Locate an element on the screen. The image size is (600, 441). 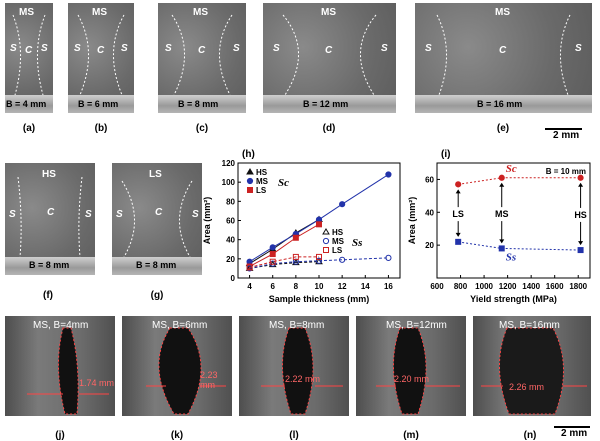
chart-h-legend-lower-marker-MS is located at coordinates (326, 241).